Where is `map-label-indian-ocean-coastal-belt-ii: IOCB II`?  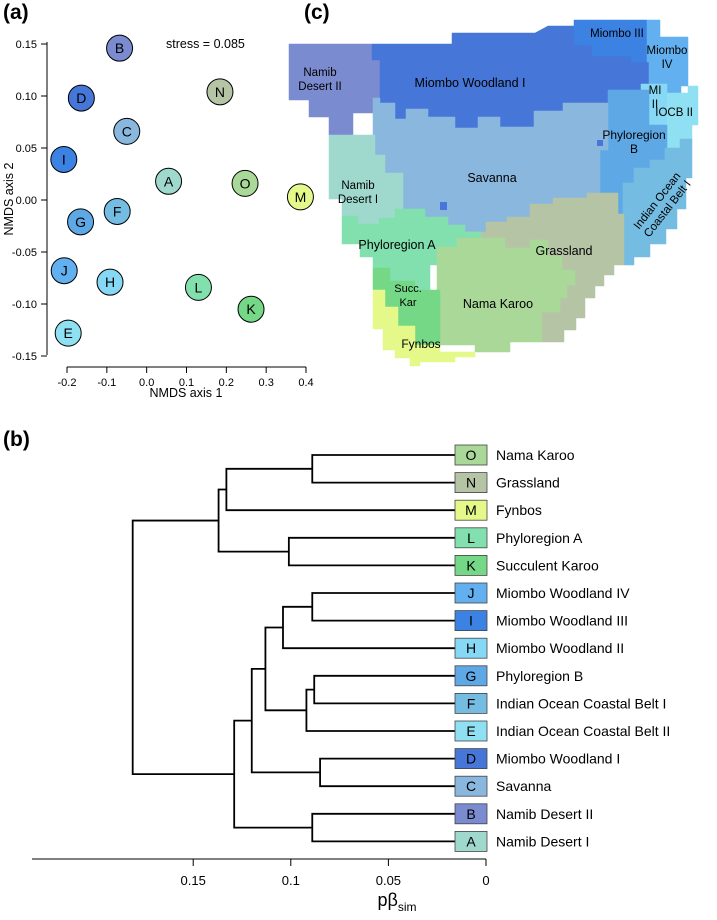 map-label-indian-ocean-coastal-belt-ii: IOCB II is located at coordinates (674, 113).